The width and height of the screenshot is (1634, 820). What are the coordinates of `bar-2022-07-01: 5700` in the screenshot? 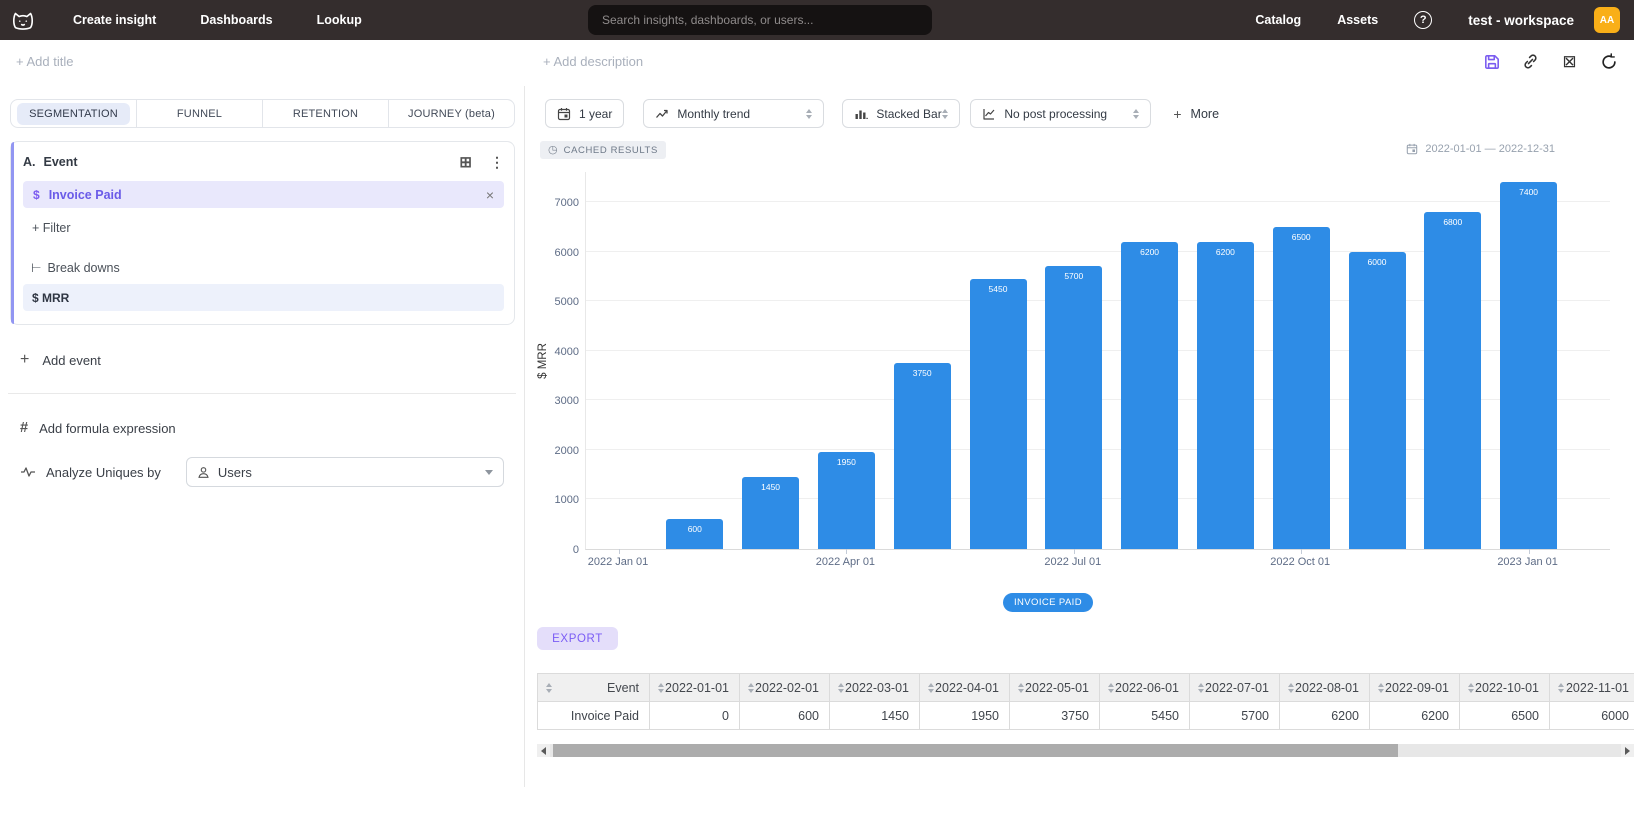 It's located at (1074, 407).